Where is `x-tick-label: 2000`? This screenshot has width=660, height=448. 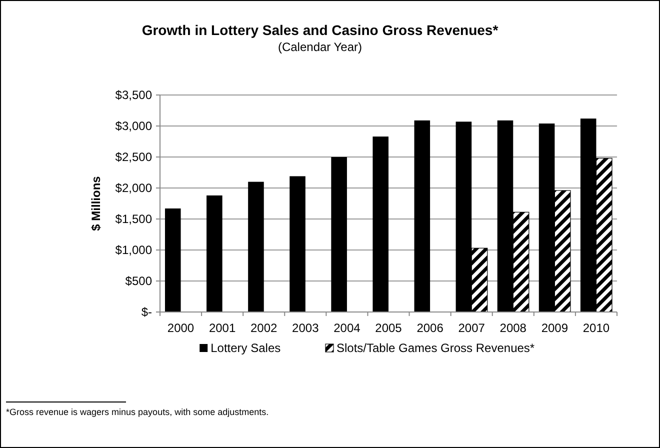
x-tick-label: 2000 is located at coordinates (180, 328).